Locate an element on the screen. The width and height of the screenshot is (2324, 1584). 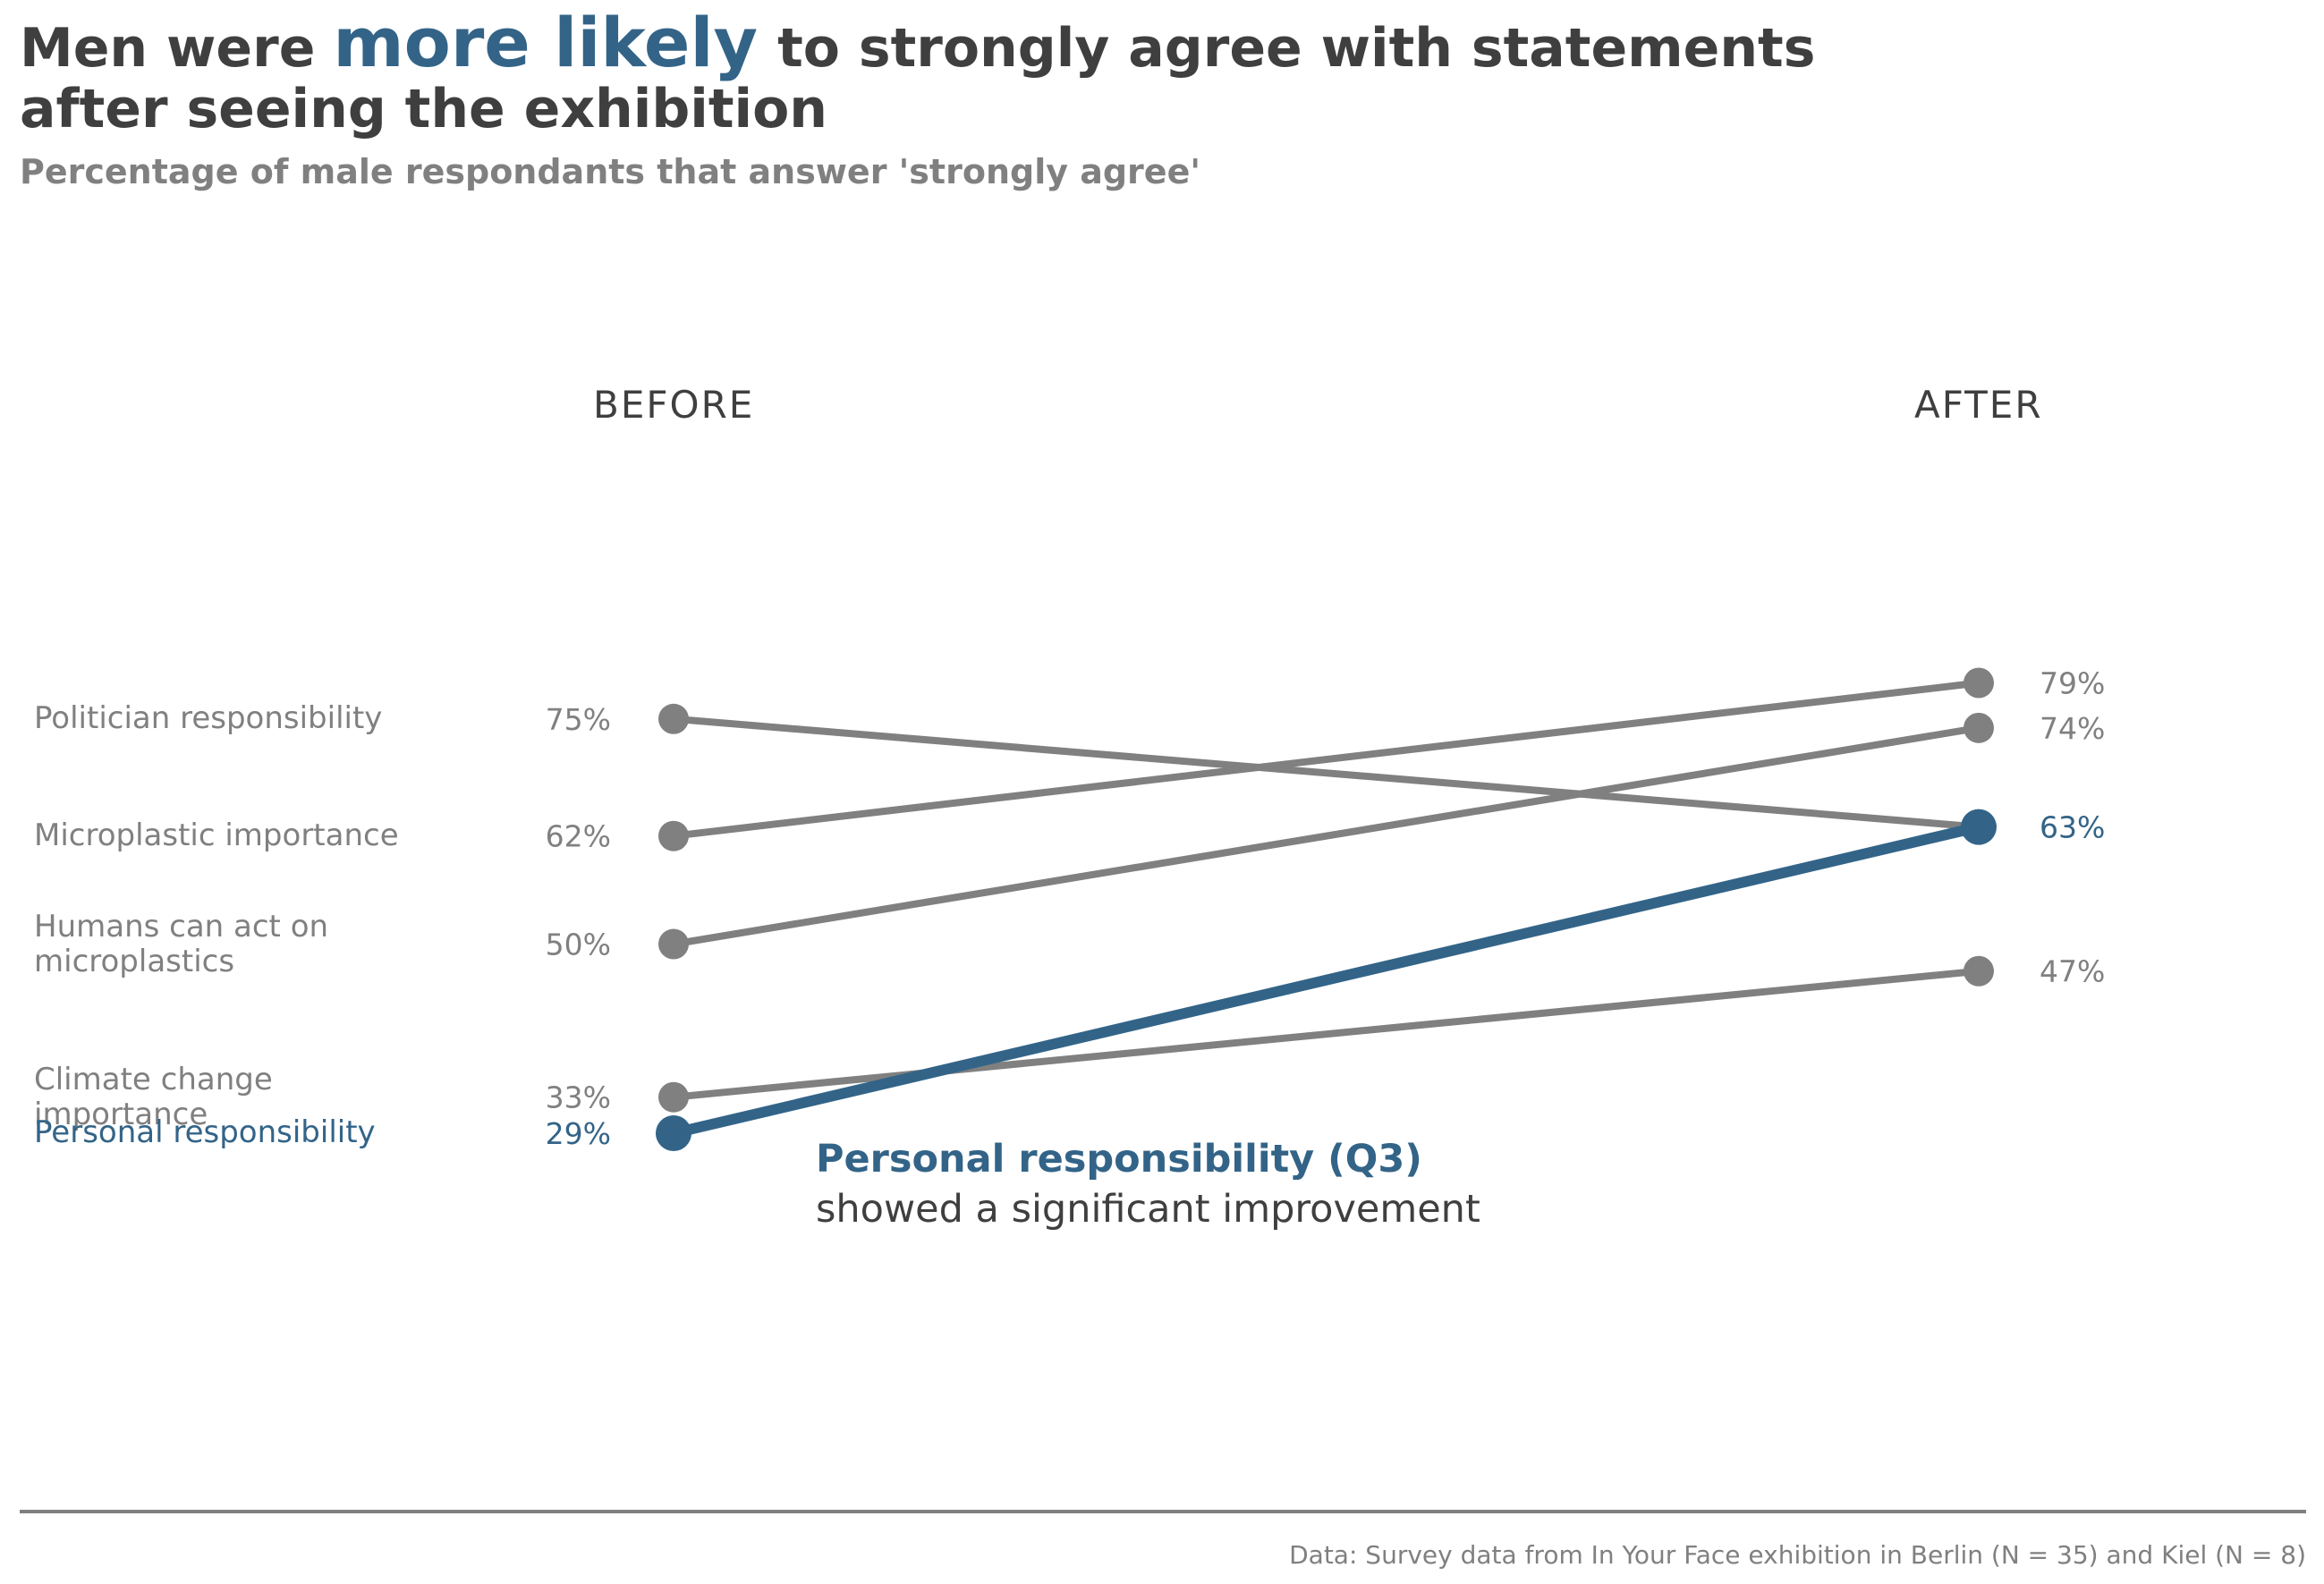
column-header-after: AFTER is located at coordinates (1979, 405).